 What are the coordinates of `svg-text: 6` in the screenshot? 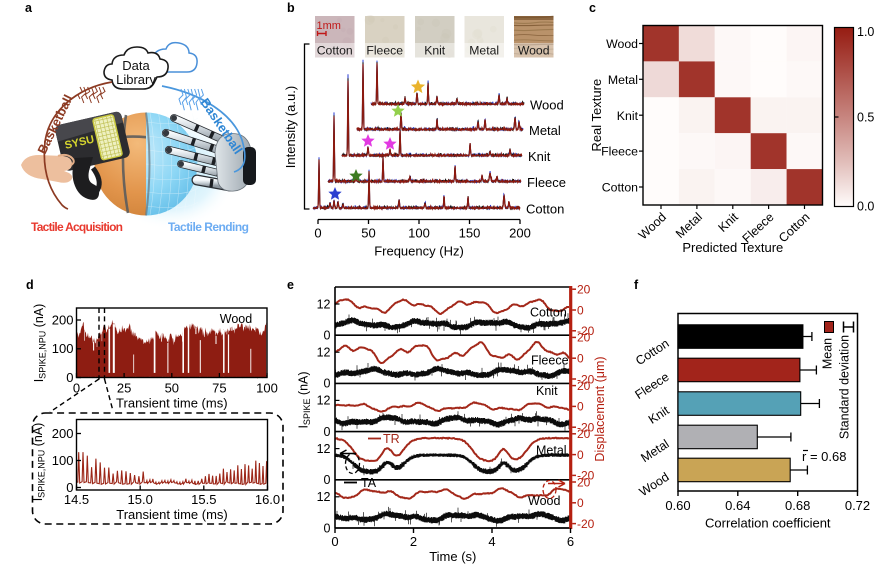 It's located at (570, 541).